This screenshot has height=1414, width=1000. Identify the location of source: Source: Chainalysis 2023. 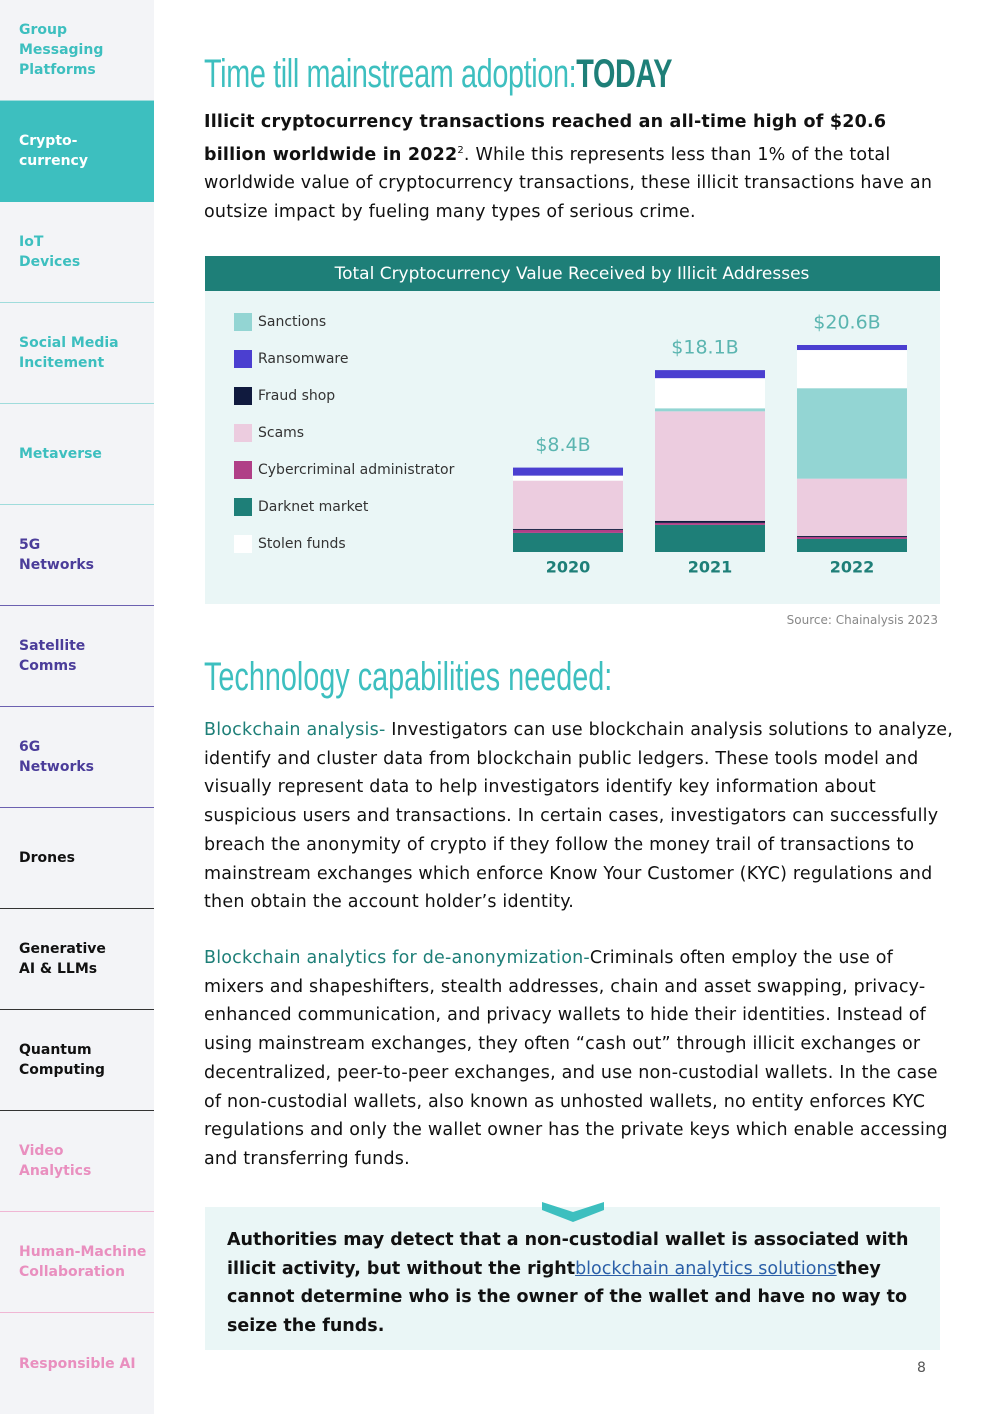
(862, 620).